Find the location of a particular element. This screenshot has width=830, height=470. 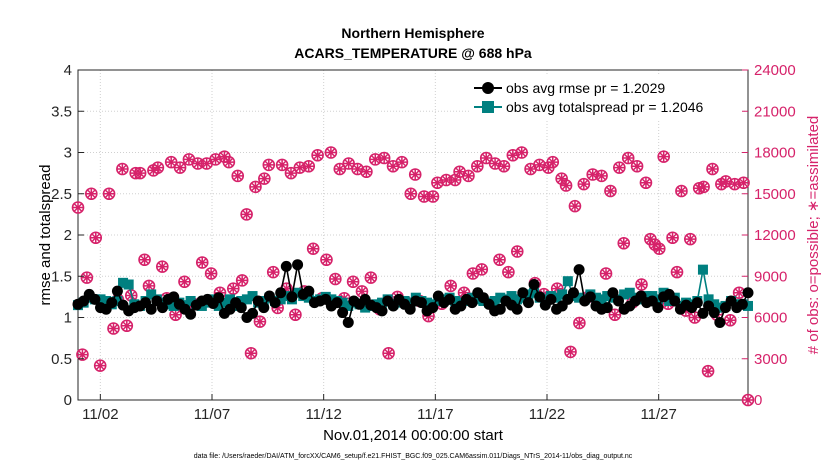

x-axis: 11/02 11/07 11/12 11/17 11/22 11/27 is located at coordinates (379, 408).